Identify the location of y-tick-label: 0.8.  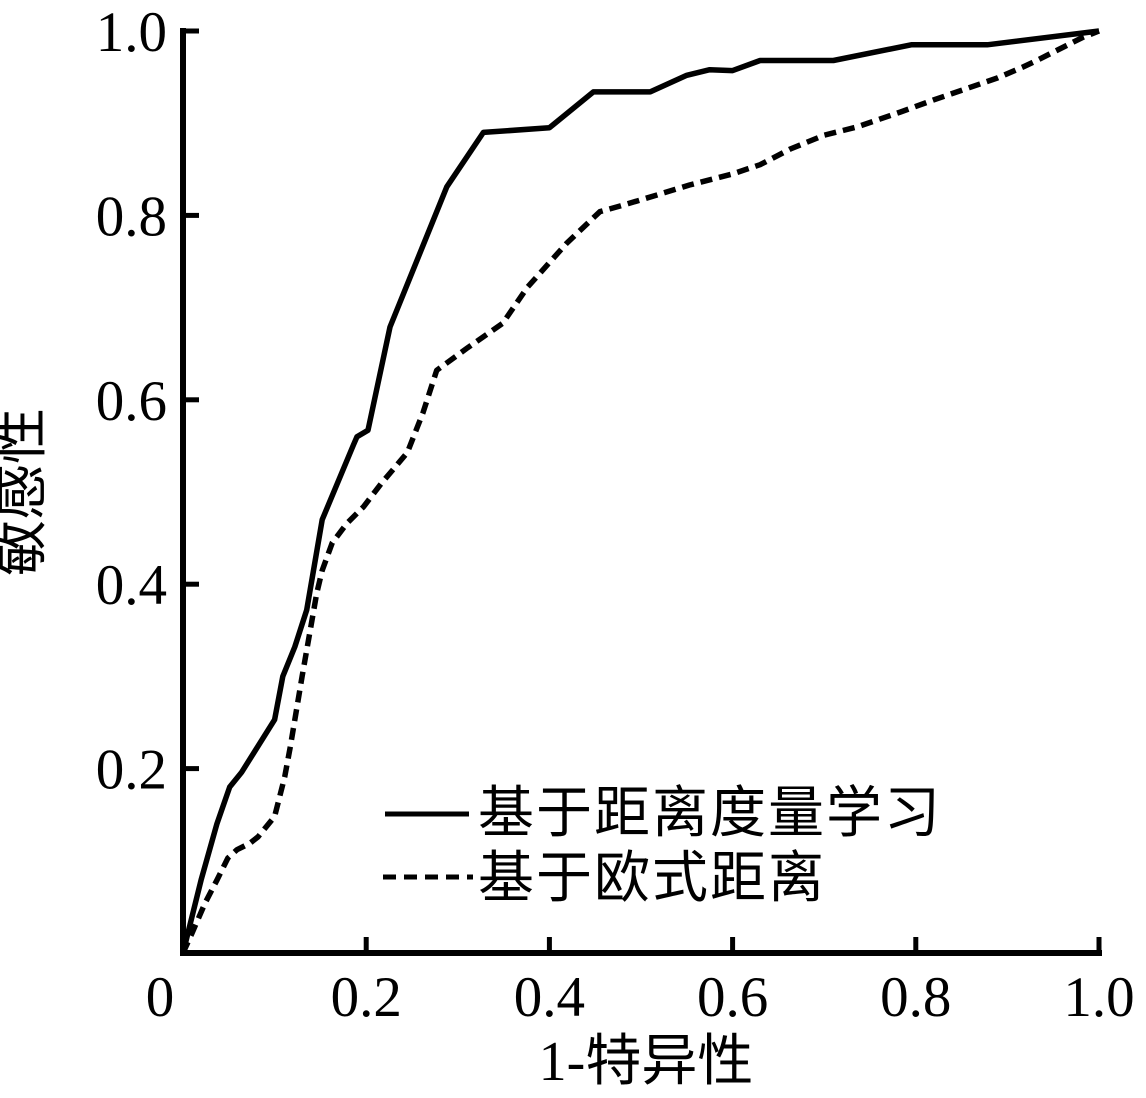
(131, 216).